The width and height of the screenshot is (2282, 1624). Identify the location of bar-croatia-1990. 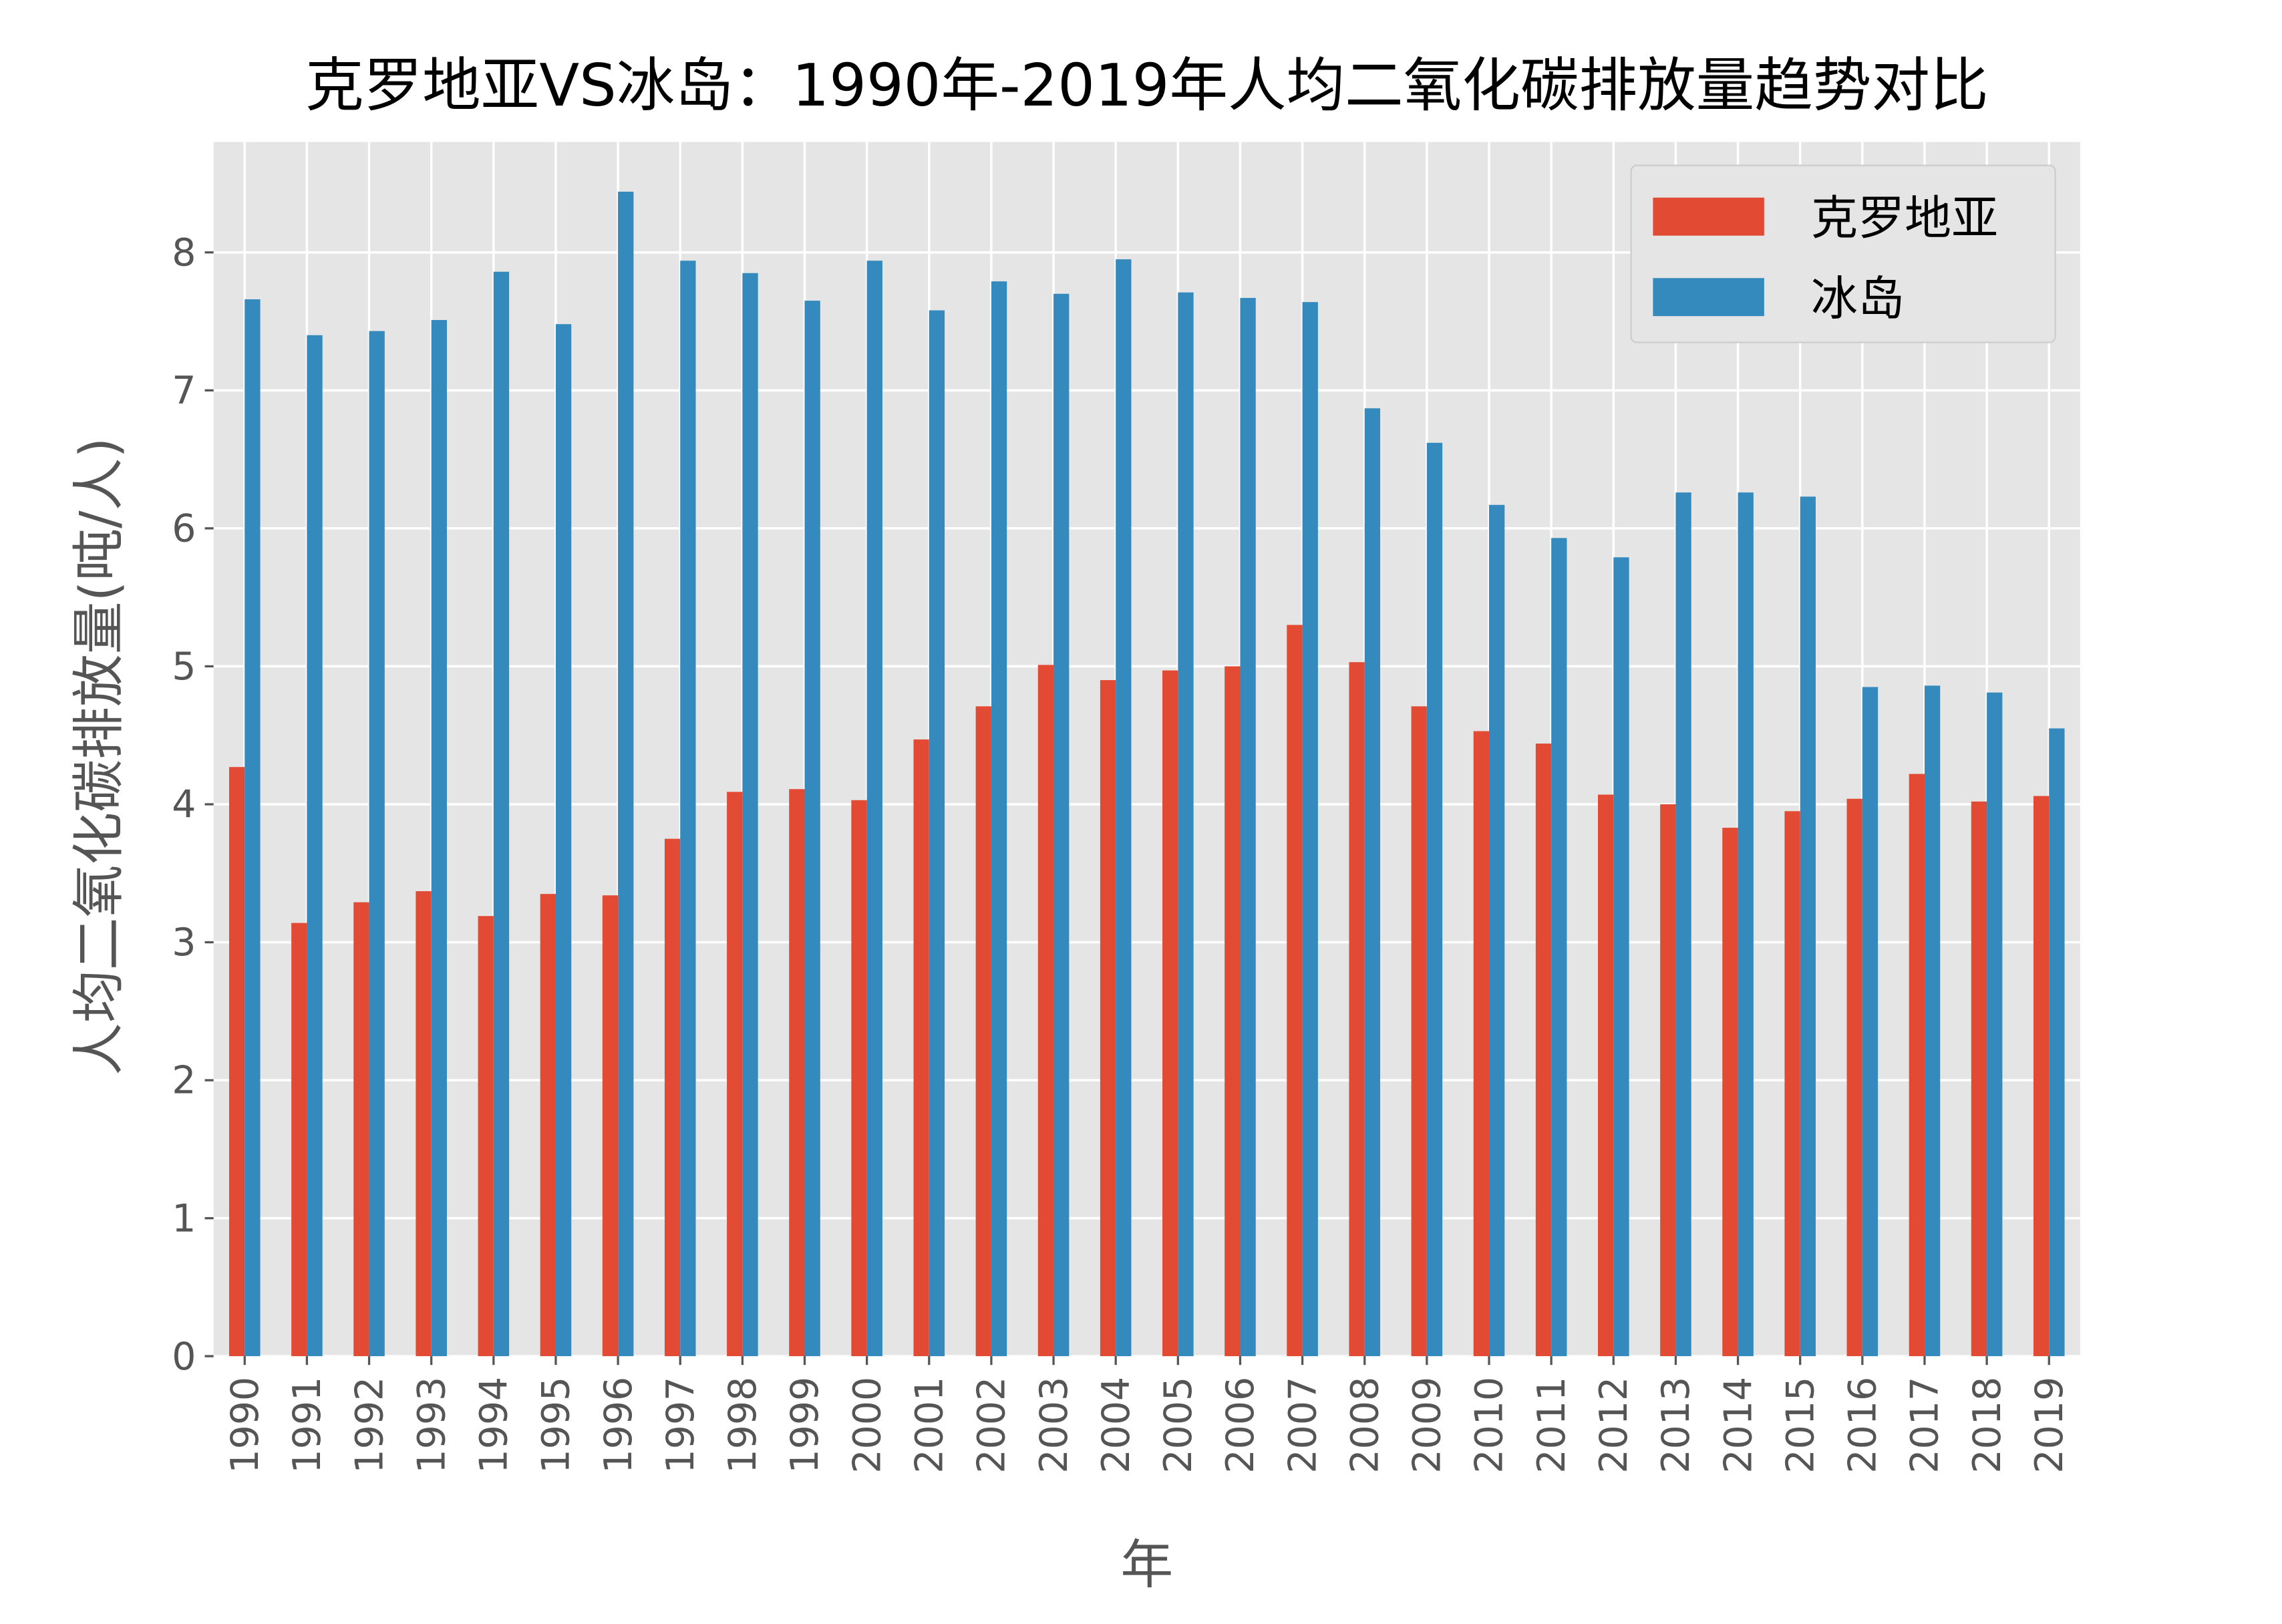
(237, 1062).